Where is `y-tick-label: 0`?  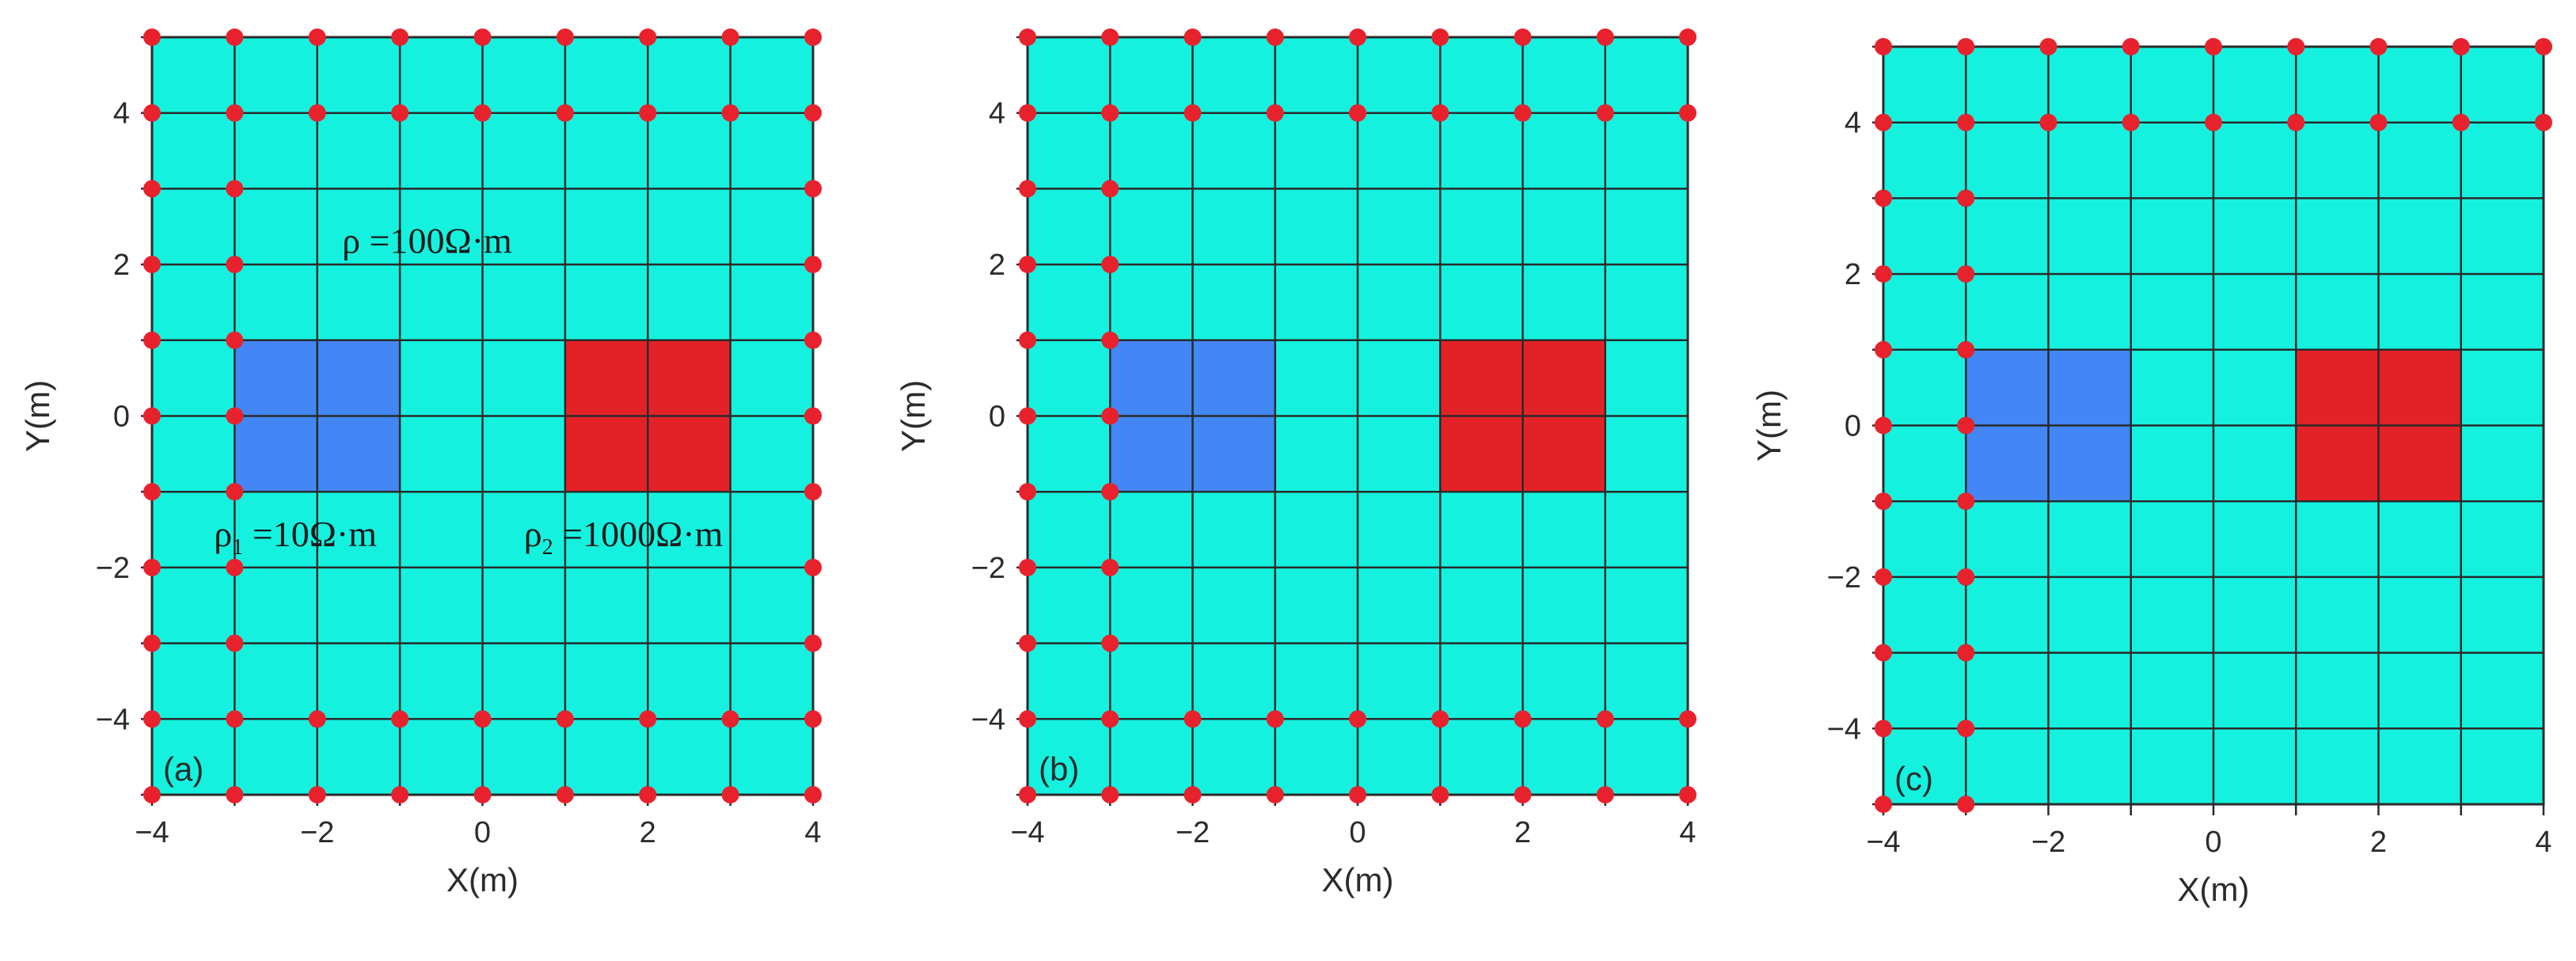
y-tick-label: 0 is located at coordinates (1853, 426).